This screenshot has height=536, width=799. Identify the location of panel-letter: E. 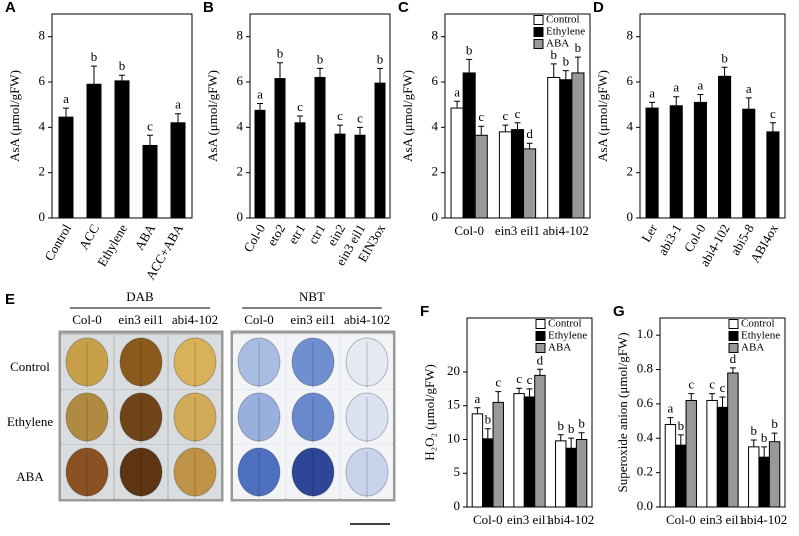
(10, 299).